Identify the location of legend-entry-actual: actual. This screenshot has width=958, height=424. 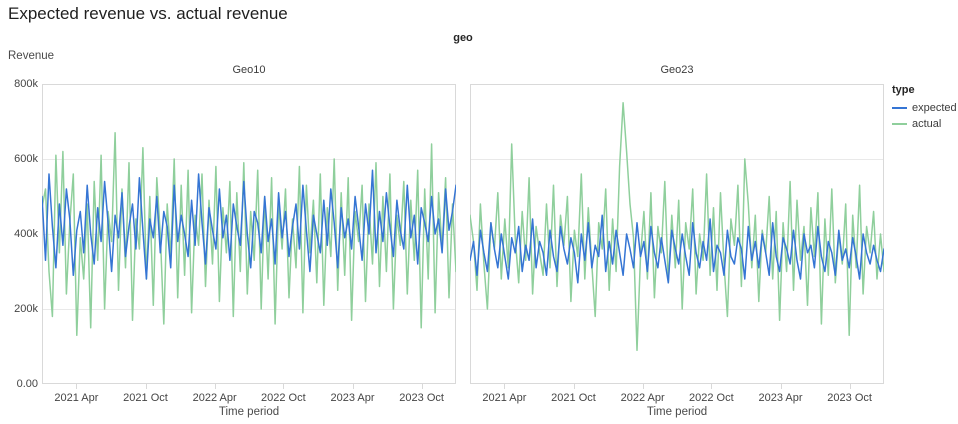
(924, 124).